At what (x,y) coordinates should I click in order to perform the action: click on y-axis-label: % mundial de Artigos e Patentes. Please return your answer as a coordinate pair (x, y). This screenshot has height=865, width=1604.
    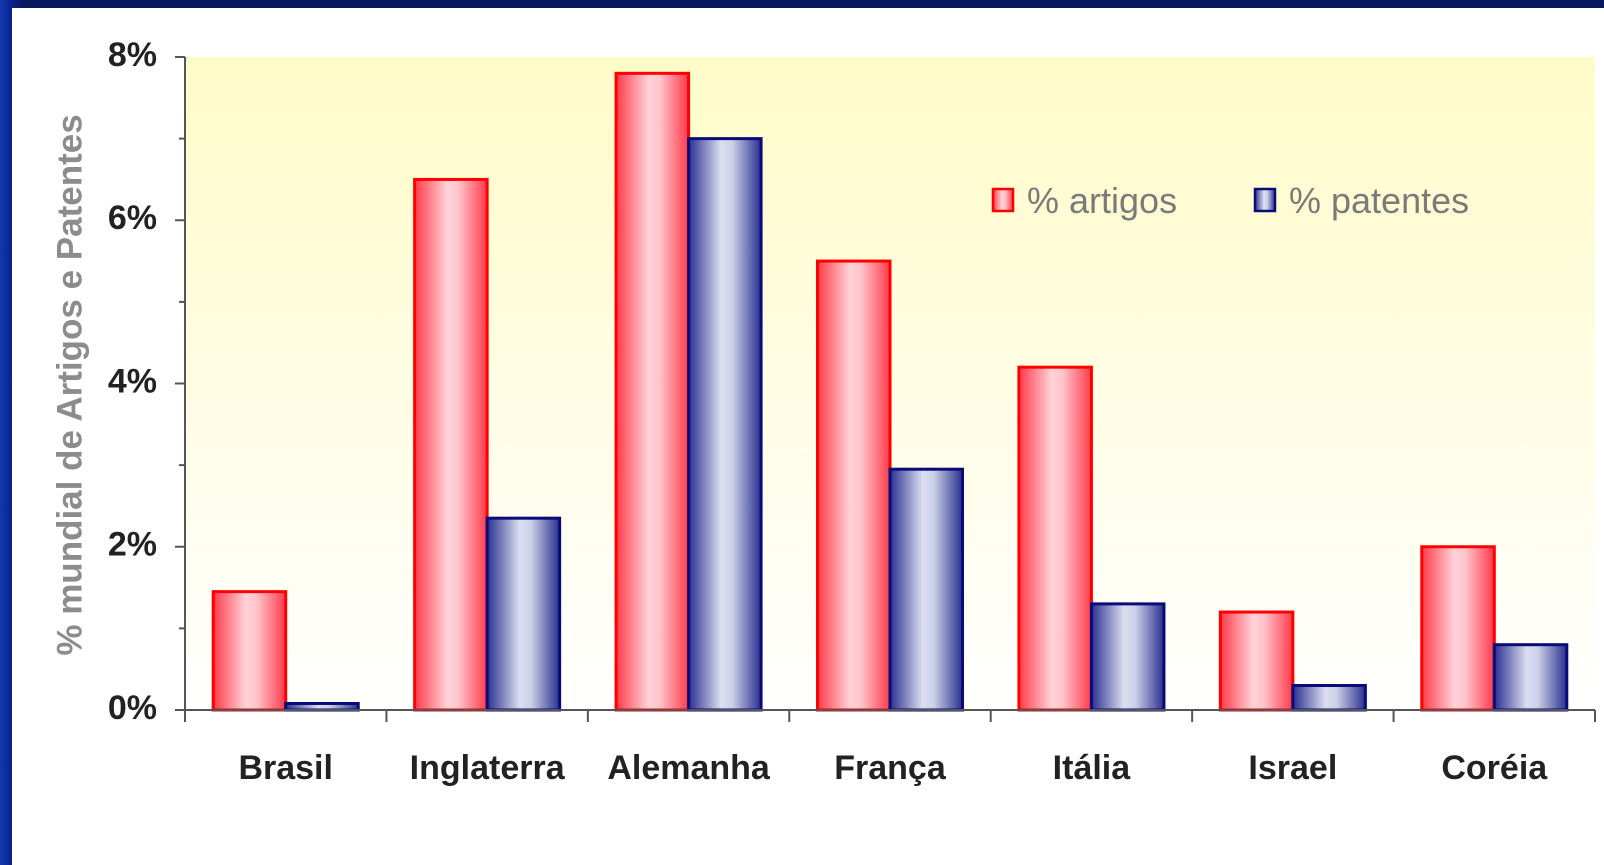
    Looking at the image, I should click on (69, 384).